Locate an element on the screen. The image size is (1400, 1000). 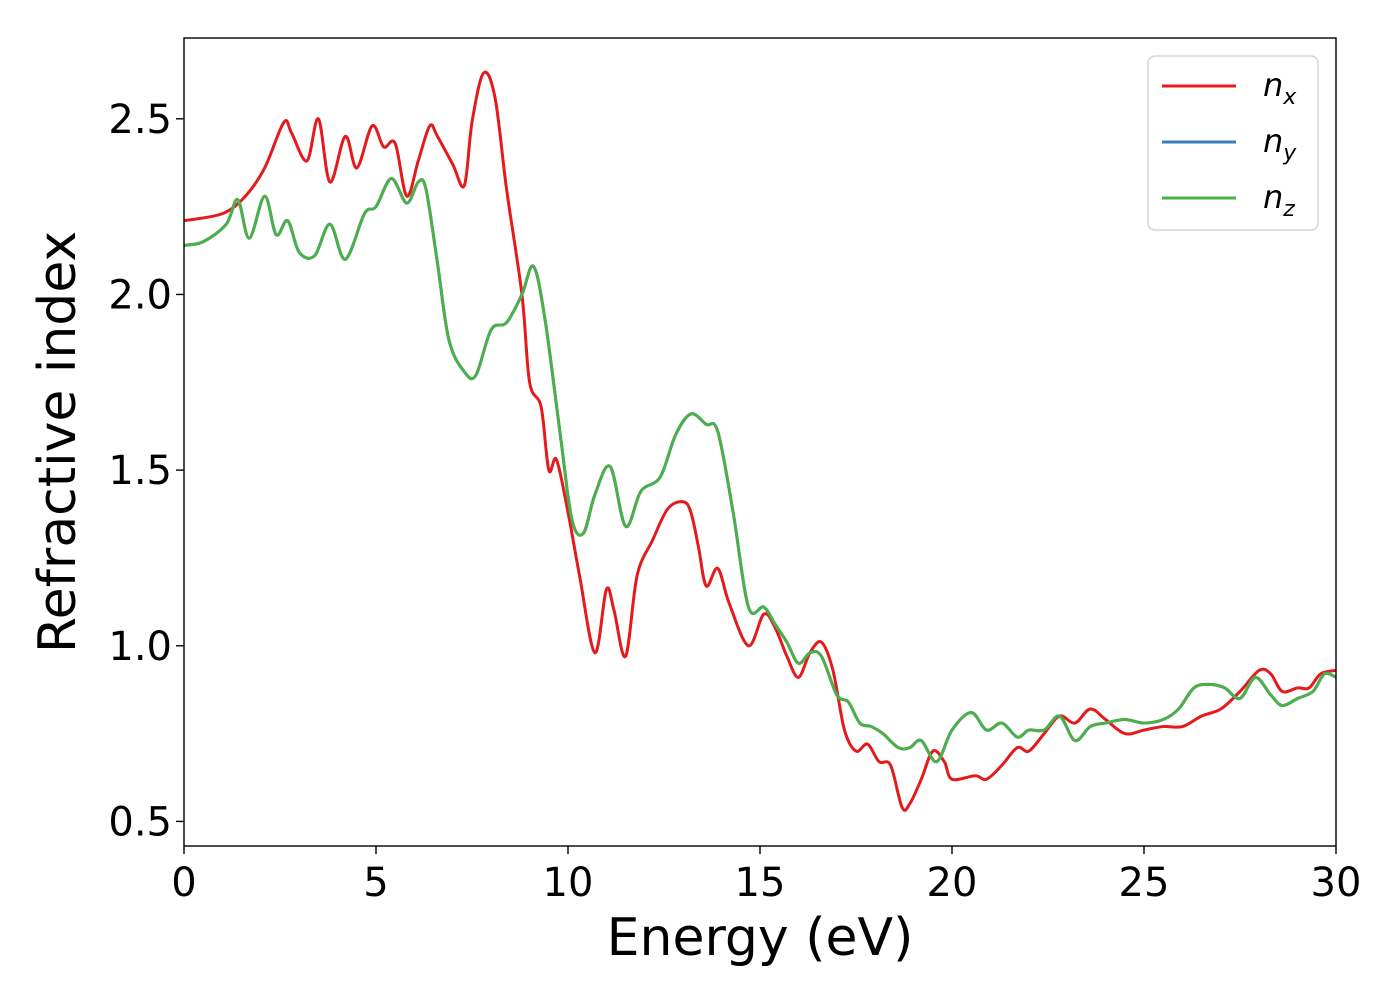
x-axis-ticks: 0 5 10 15 20 25 30 is located at coordinates (766, 876).